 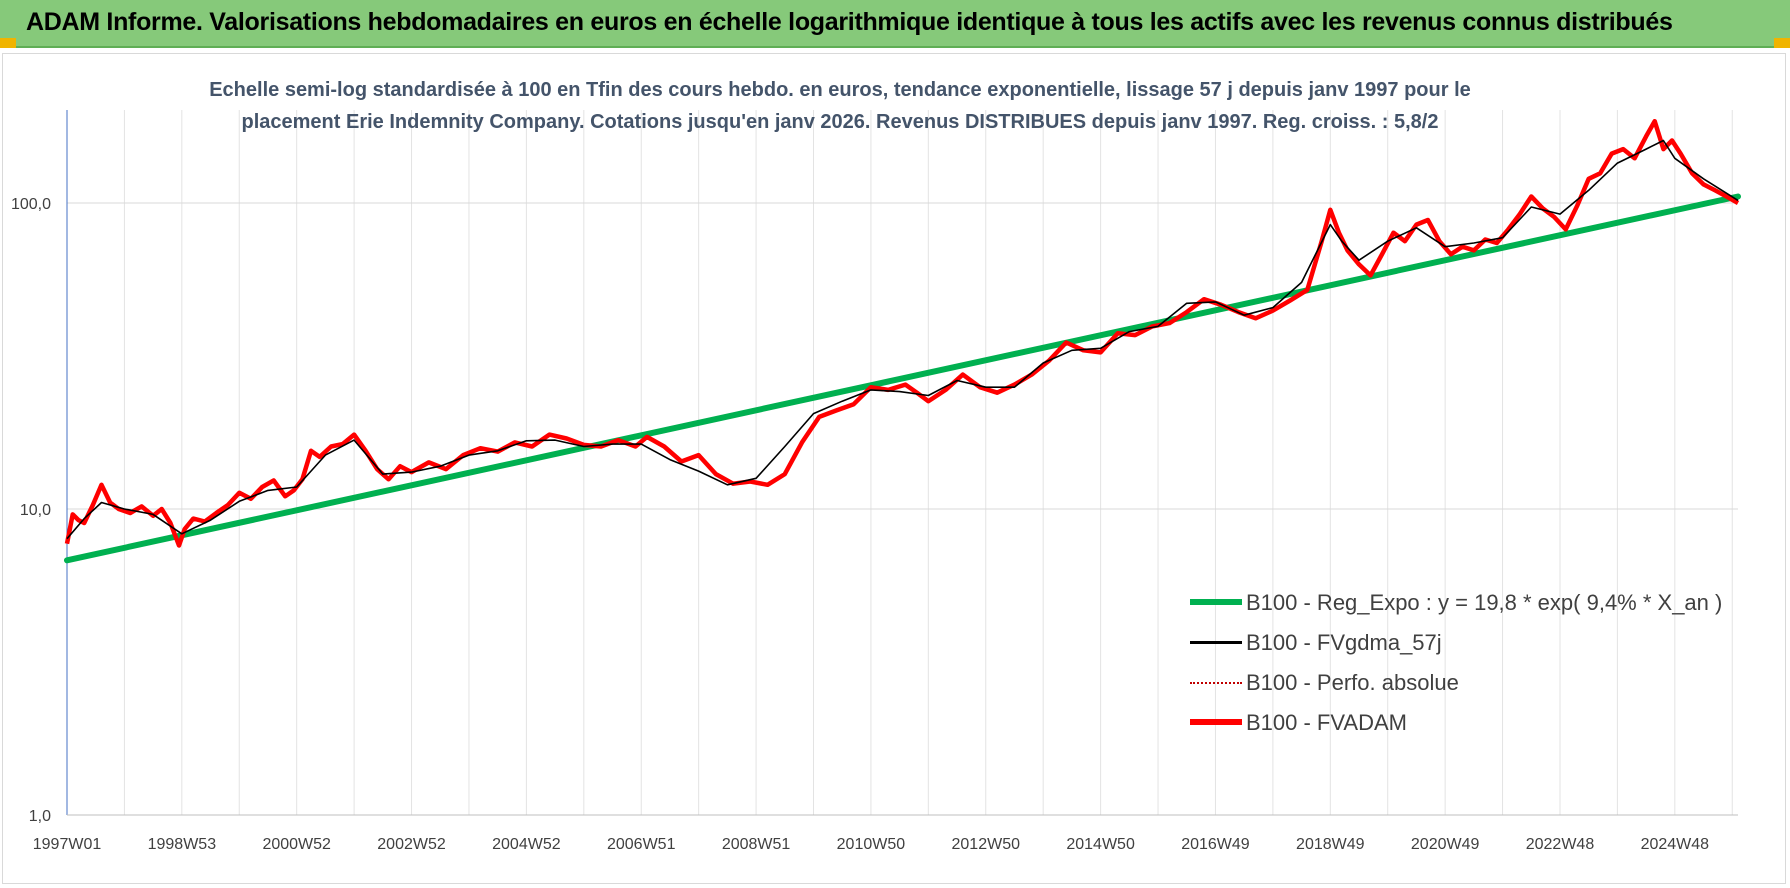 What do you see at coordinates (296, 844) in the screenshot?
I see `x-tick-label: 2000W52` at bounding box center [296, 844].